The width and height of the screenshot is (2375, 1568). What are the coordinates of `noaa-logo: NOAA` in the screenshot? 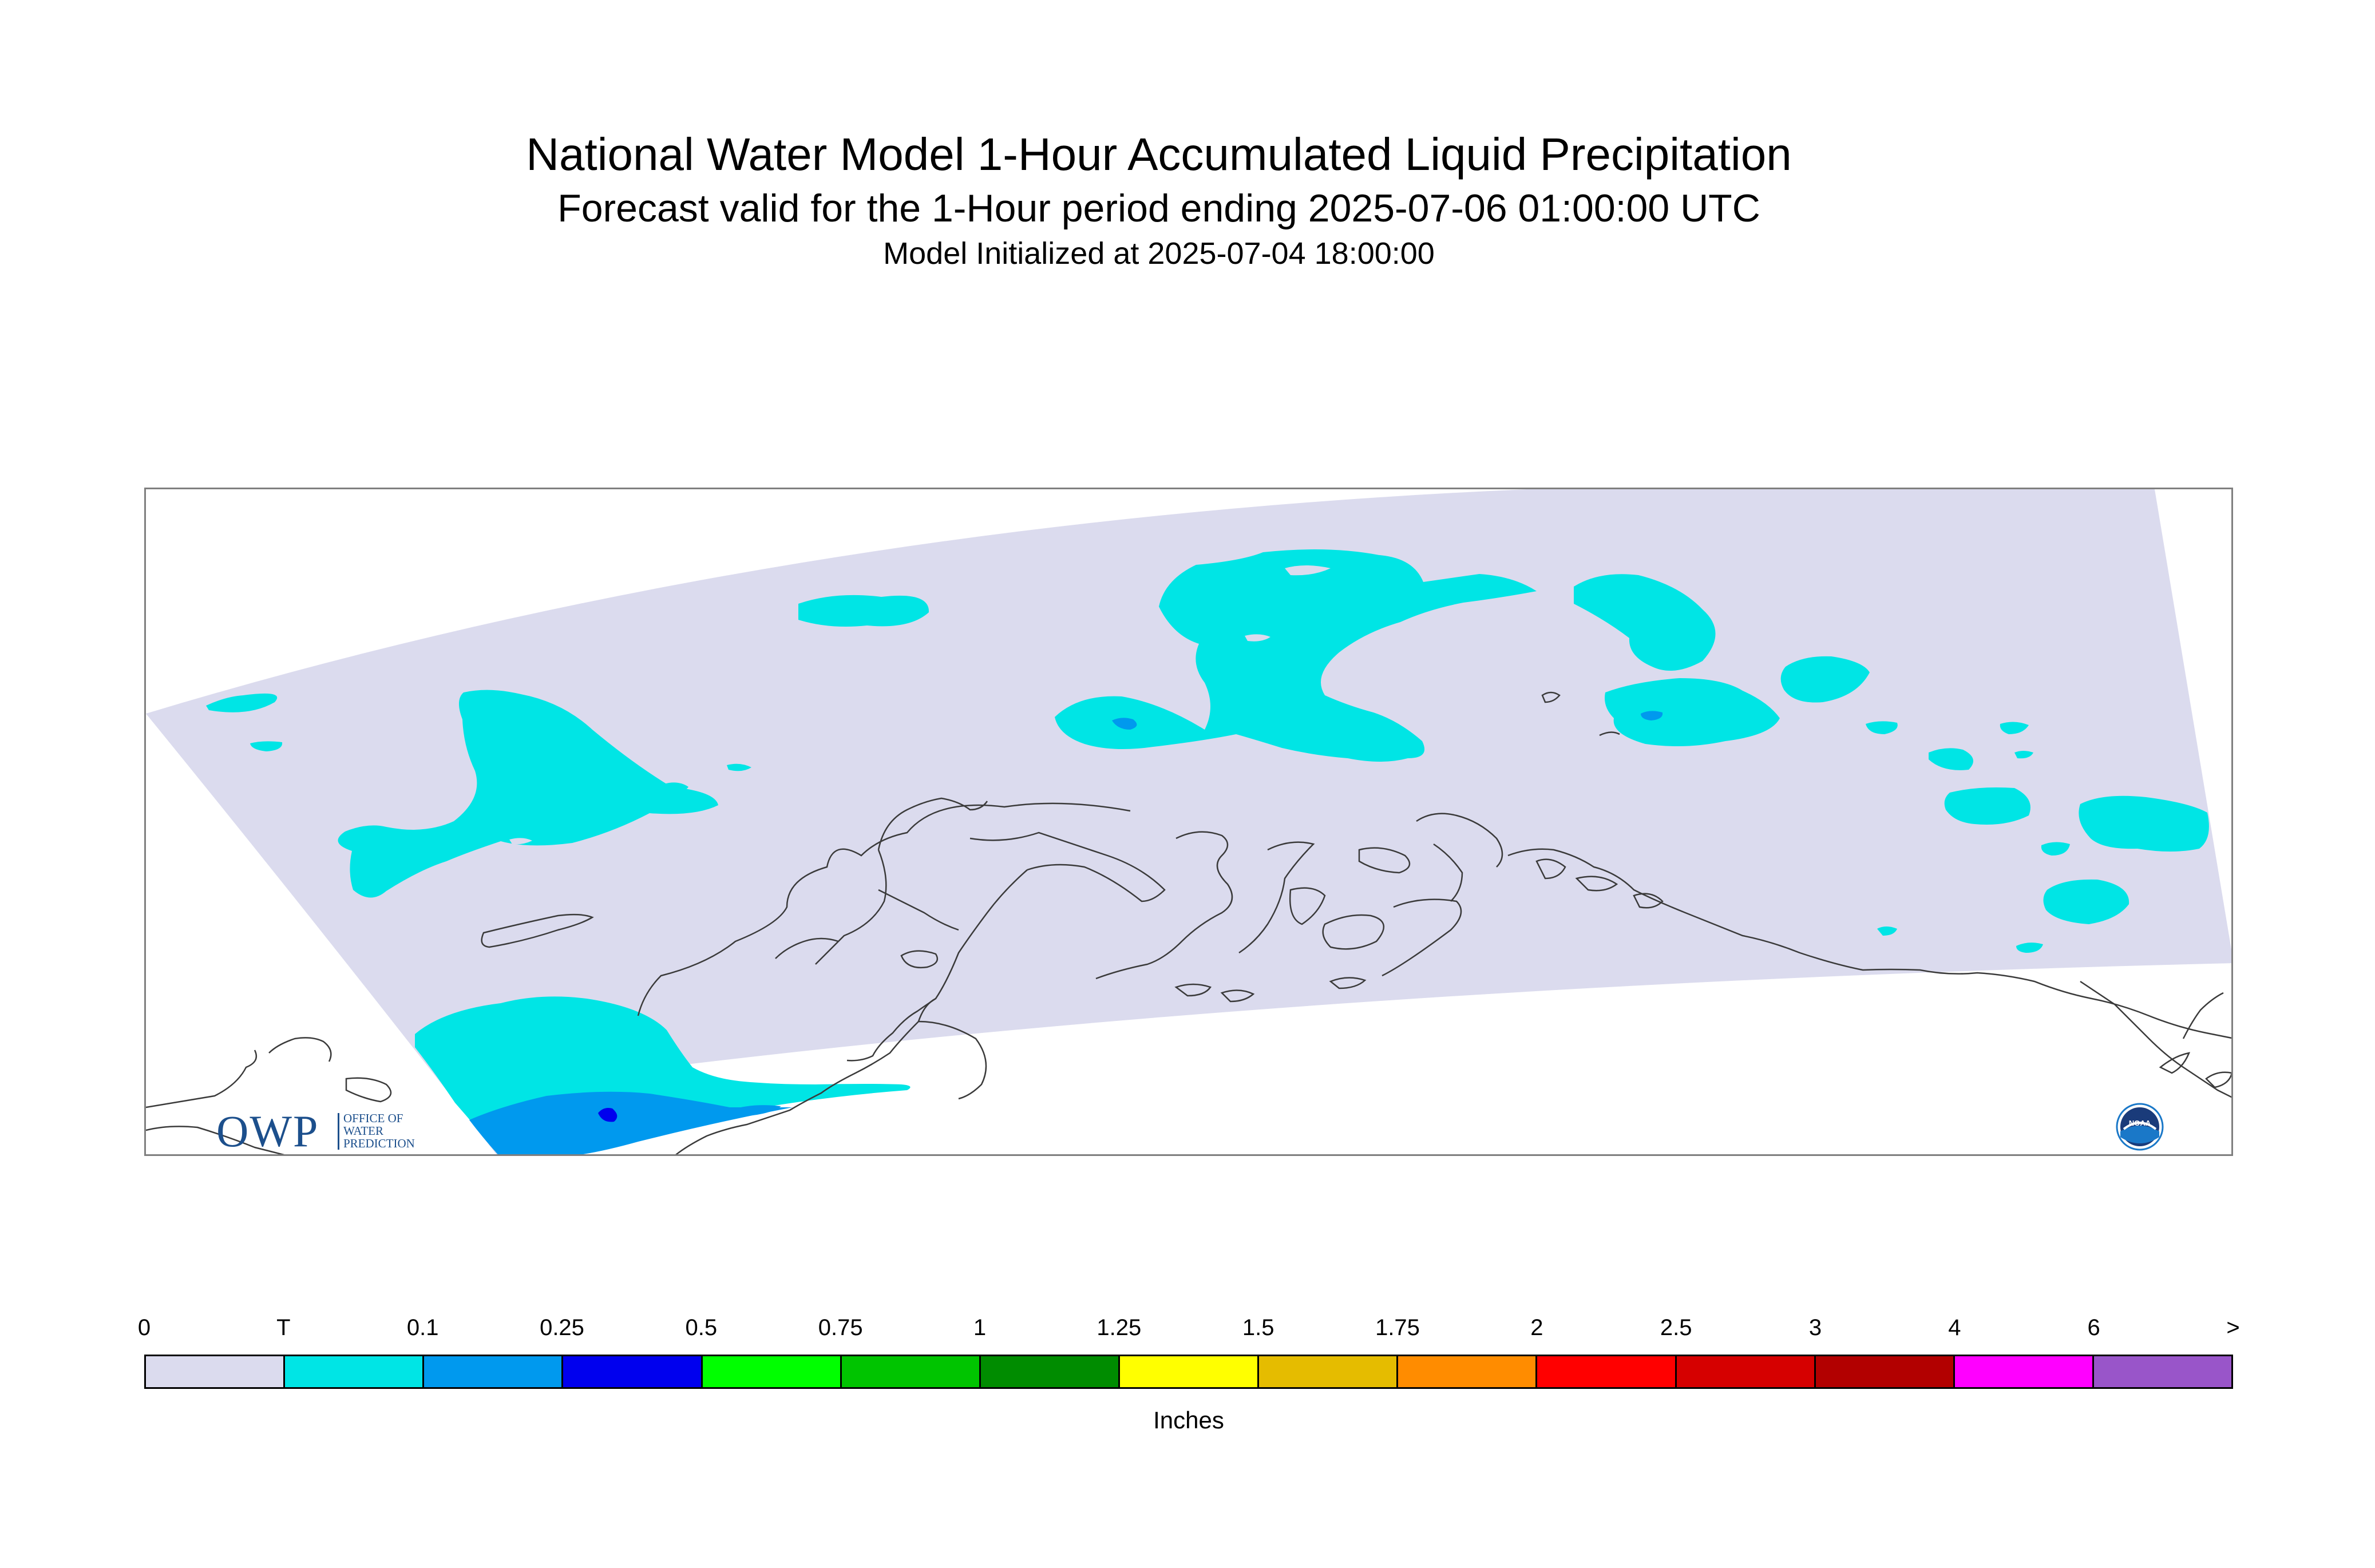 It's located at (2140, 1127).